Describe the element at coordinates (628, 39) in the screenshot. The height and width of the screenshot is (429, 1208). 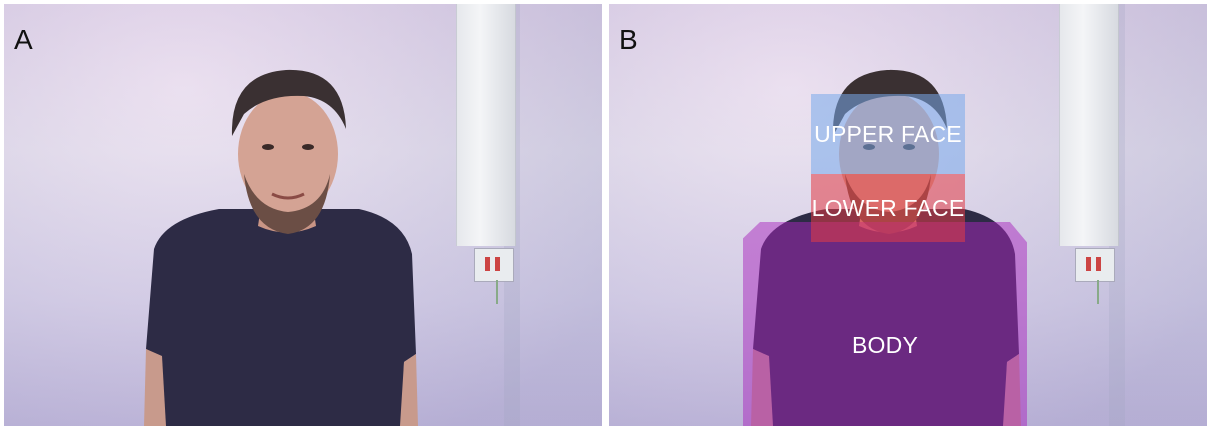
I see `panel-label-b: B` at that location.